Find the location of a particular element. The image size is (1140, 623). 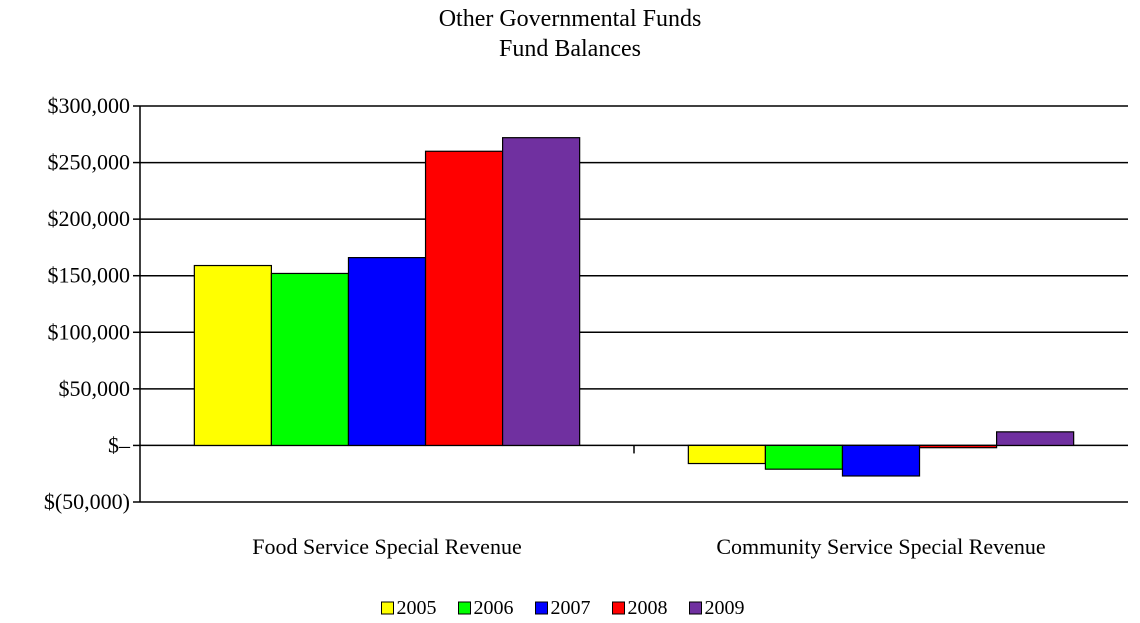

y-tick-label: $– is located at coordinates (119, 444).